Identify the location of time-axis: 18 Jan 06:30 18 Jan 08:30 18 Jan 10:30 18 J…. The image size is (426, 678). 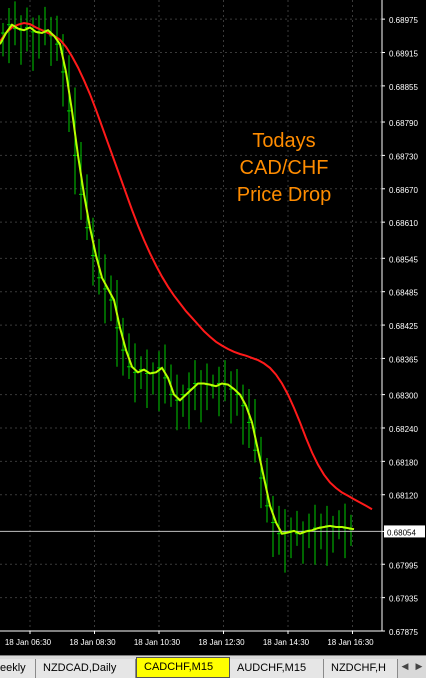
(189, 639).